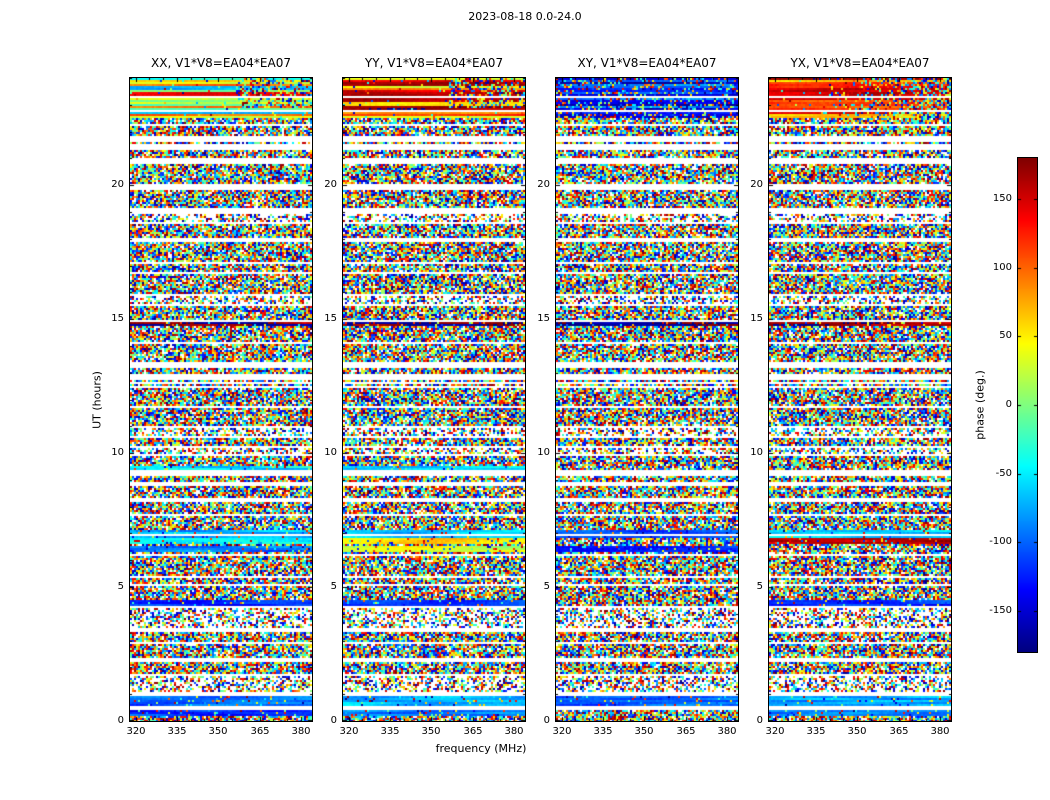 This screenshot has width=1050, height=800. I want to click on waterfall-panel-xy, so click(647, 399).